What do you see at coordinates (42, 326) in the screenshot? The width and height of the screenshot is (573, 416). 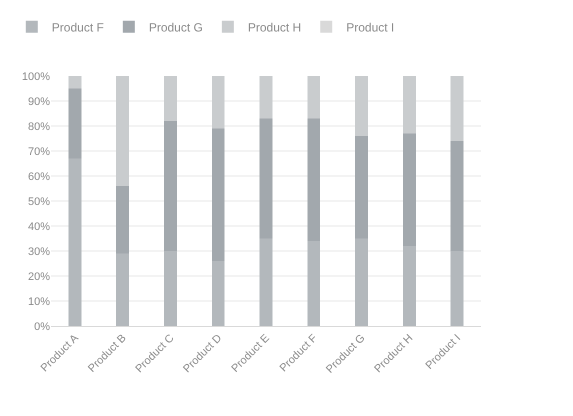 I see `y-tick-label: 0%` at bounding box center [42, 326].